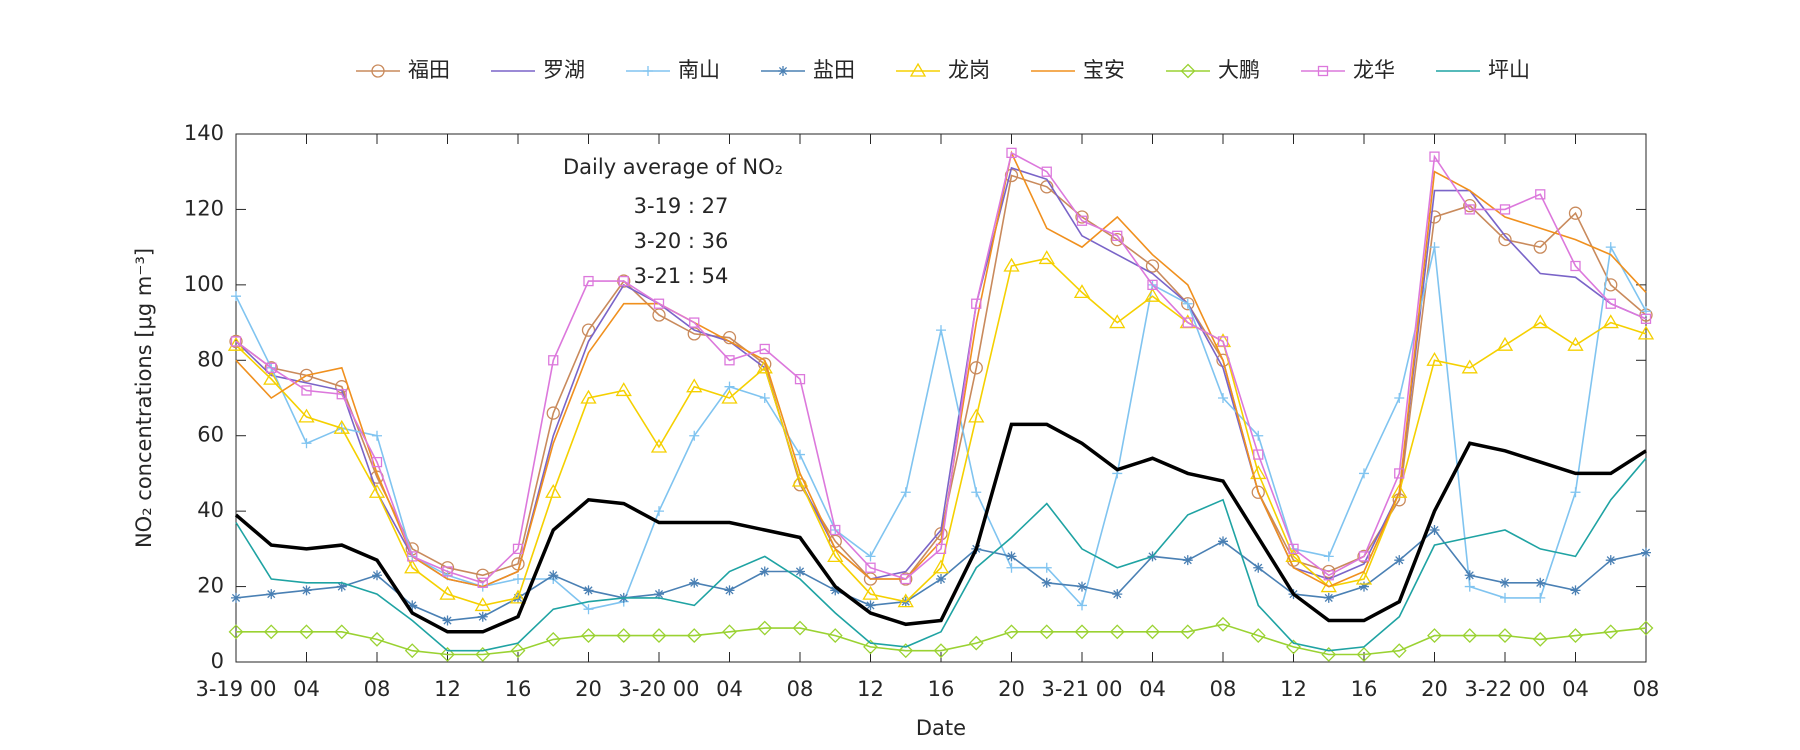 The height and width of the screenshot is (750, 1800). Describe the element at coordinates (210, 510) in the screenshot. I see `y-tick-label: 40` at that location.